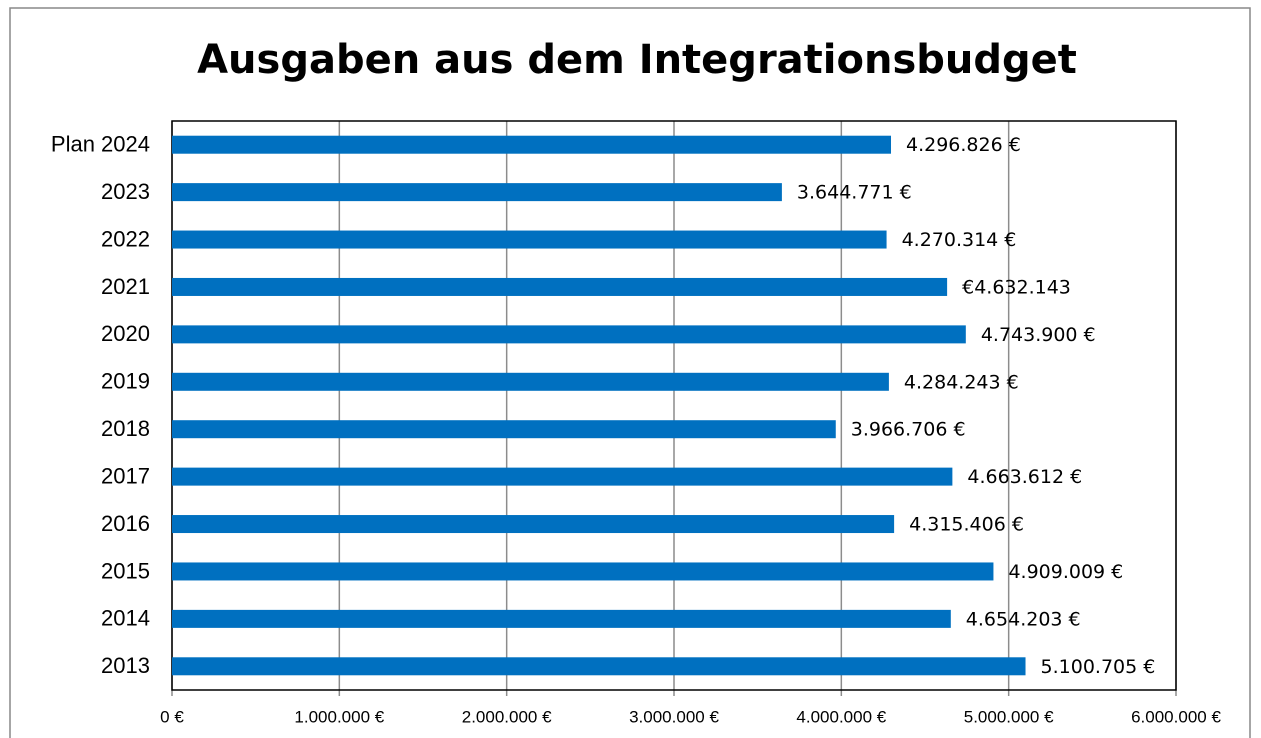  I want to click on y-tick-label: 2019, so click(125, 381).